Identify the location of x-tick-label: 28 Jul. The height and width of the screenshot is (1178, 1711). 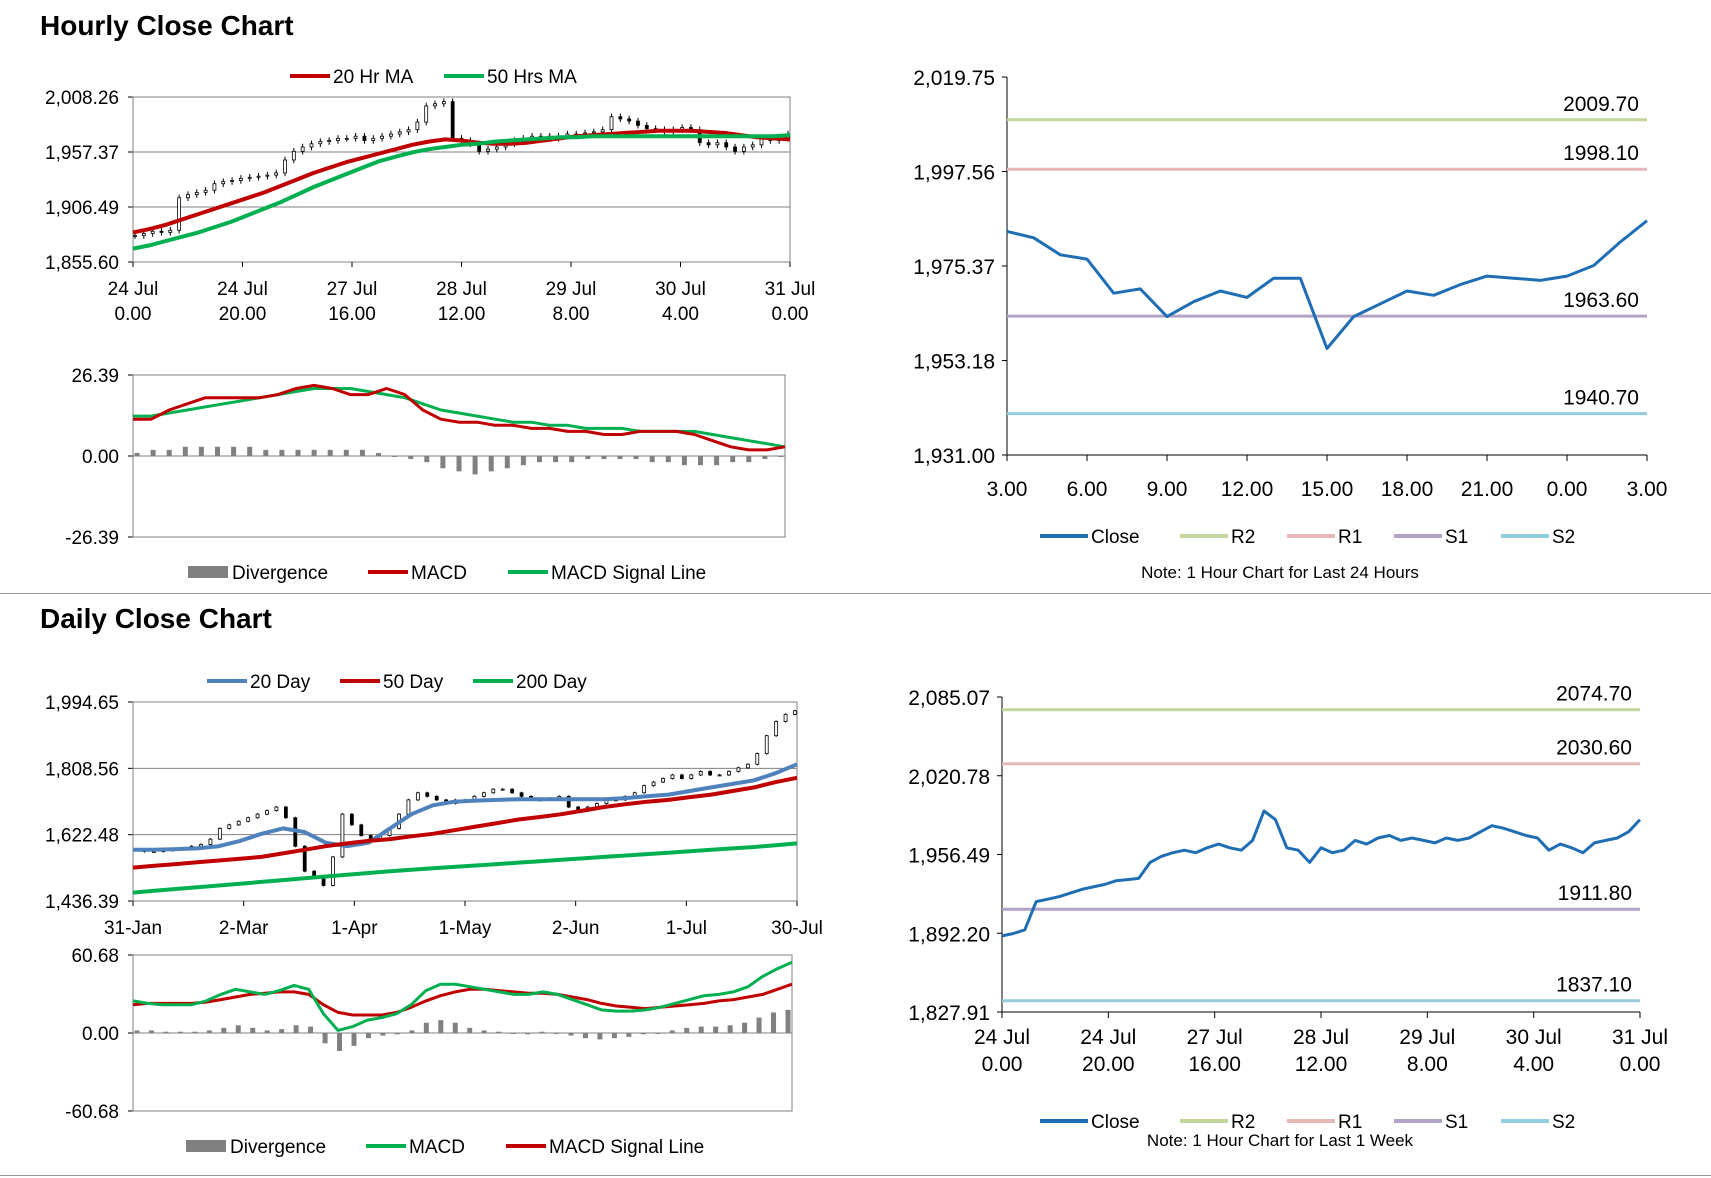
(1321, 1037).